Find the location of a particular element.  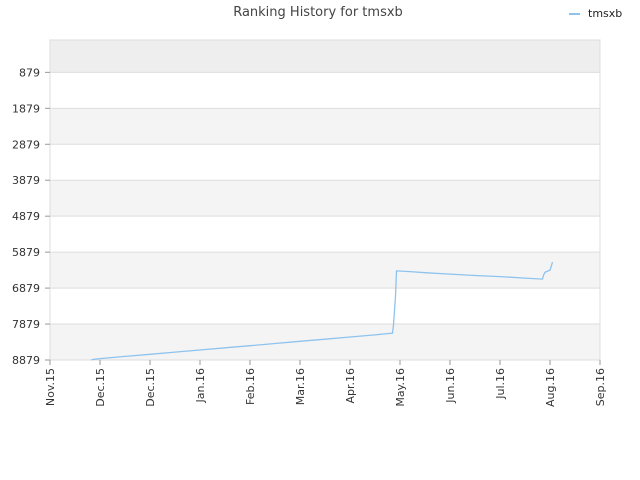

y-tick-label: 8879 is located at coordinates (26, 360).